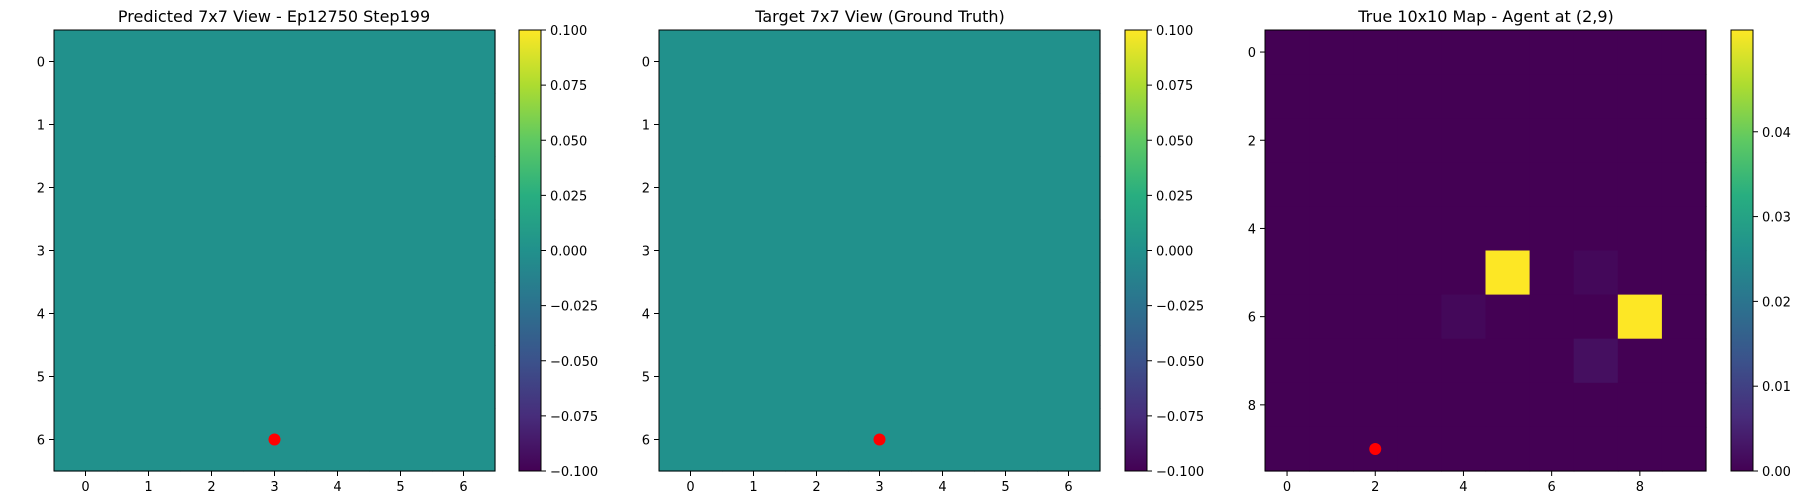 The height and width of the screenshot is (500, 1800). I want to click on colorbar-tick-label: 0.100, so click(568, 31).